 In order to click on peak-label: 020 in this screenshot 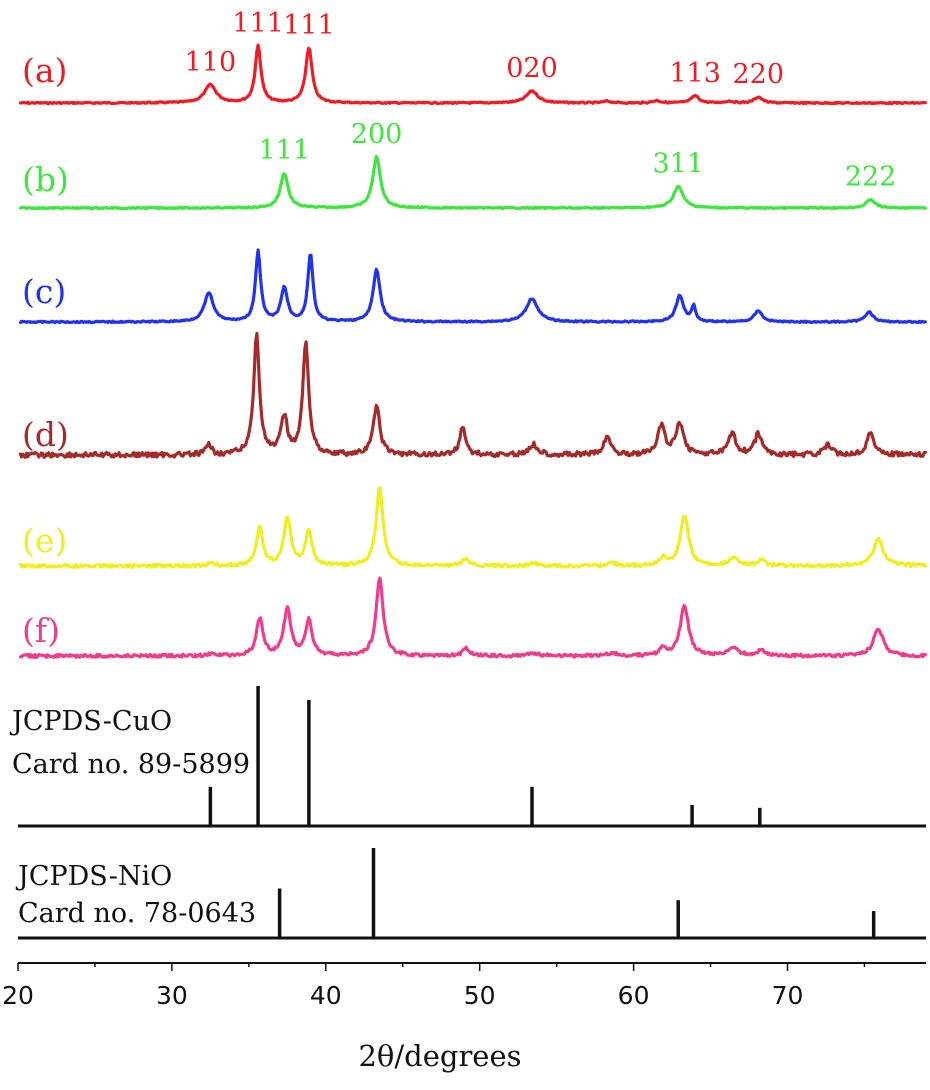, I will do `click(532, 68)`.